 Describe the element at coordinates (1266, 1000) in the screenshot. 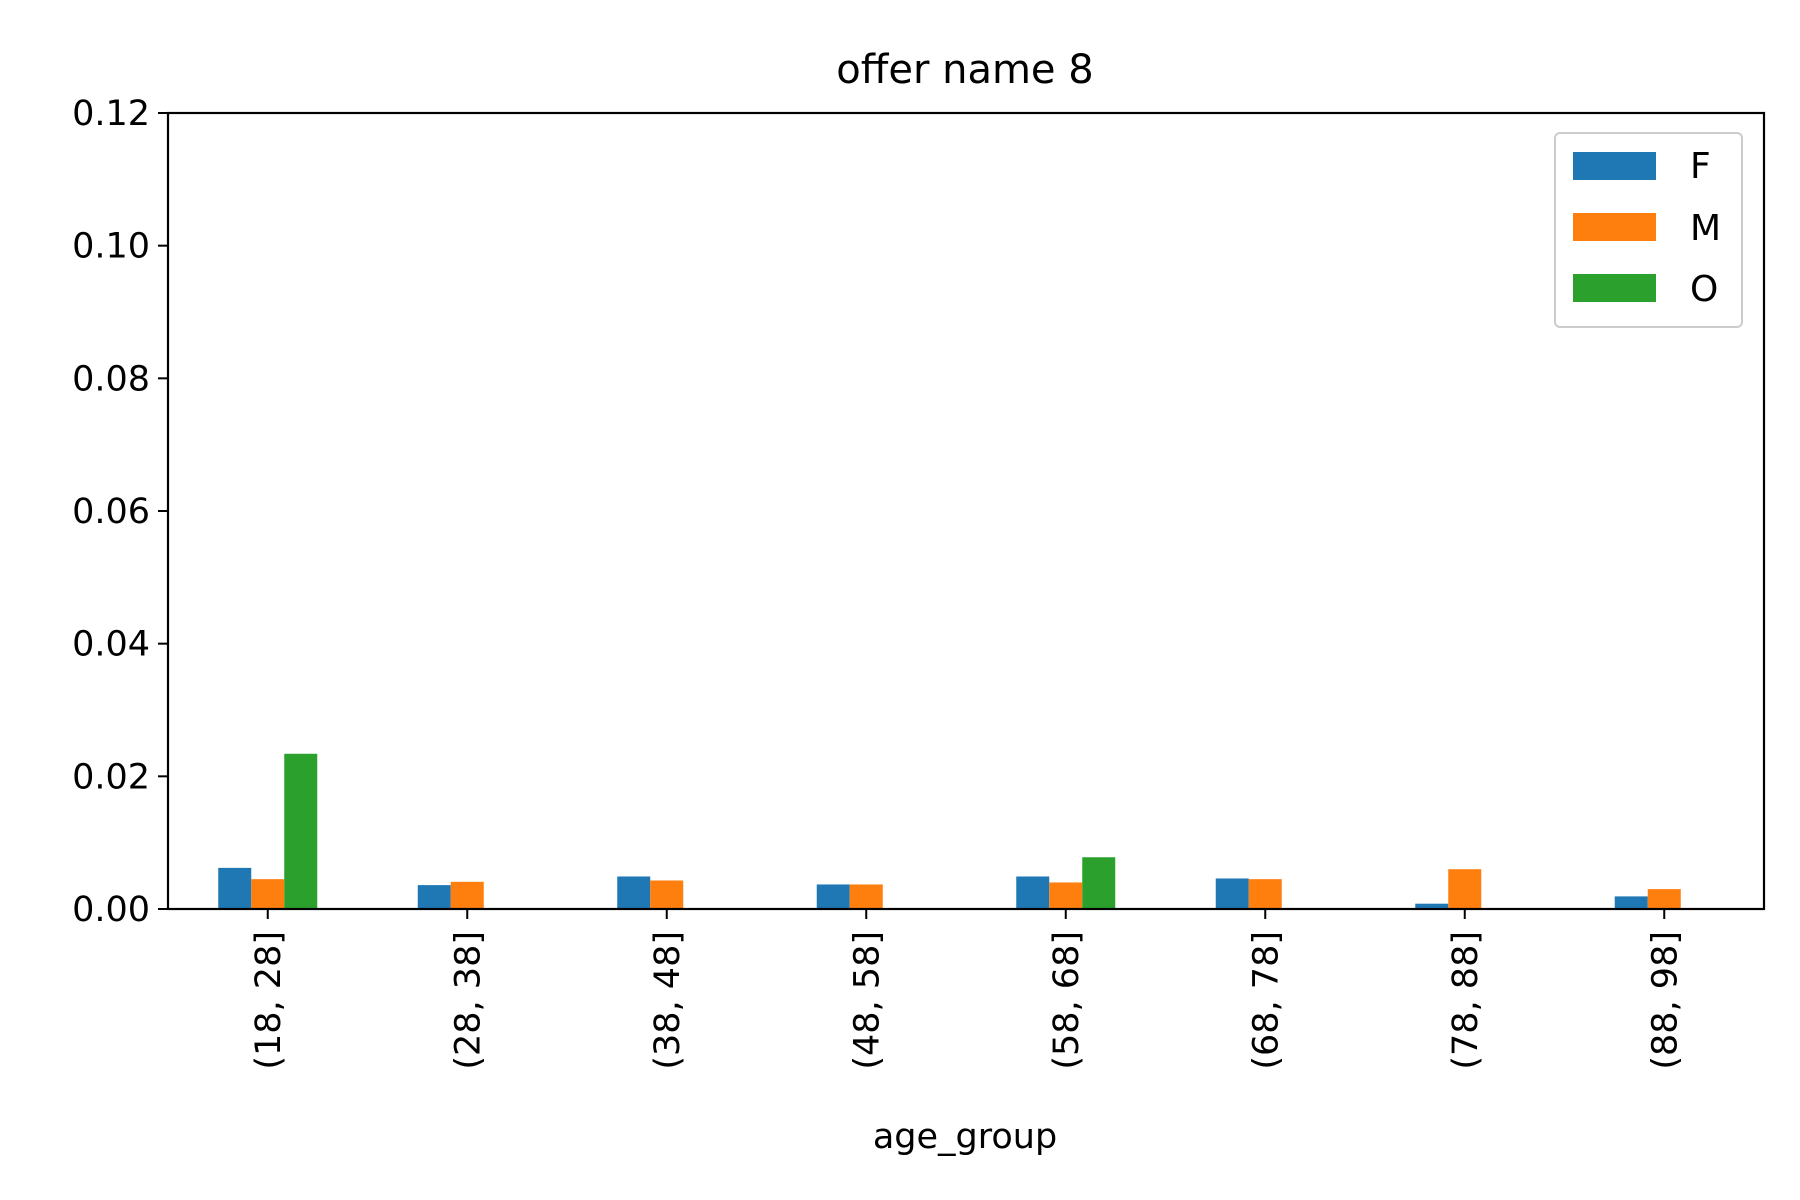

I see `x-tick-label: (68, 78]` at that location.